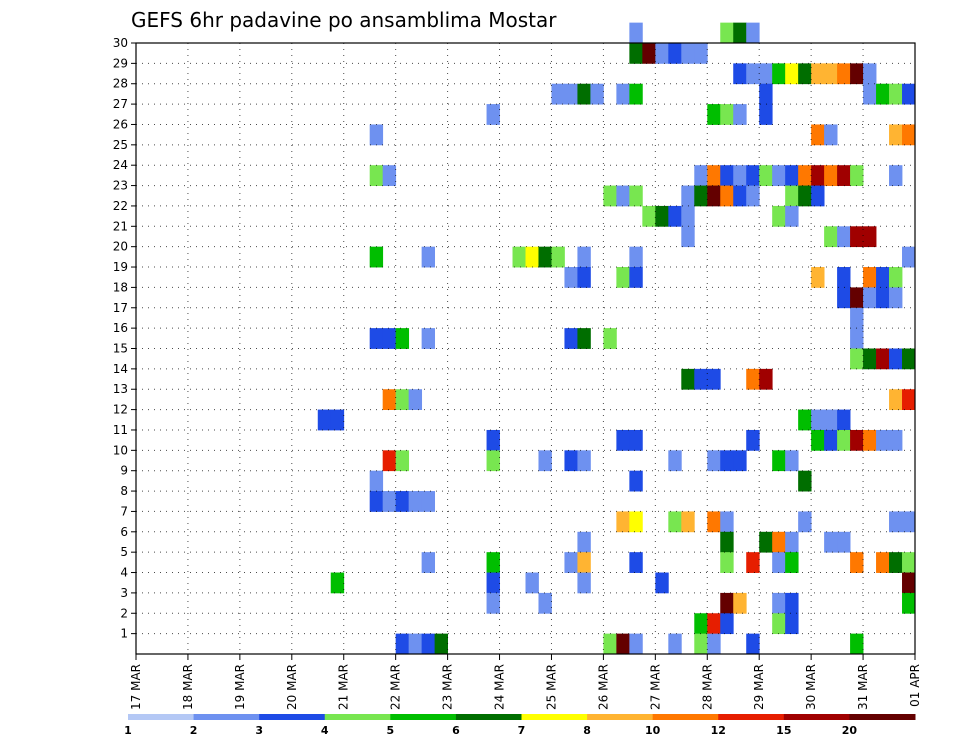 This screenshot has width=960, height=742. What do you see at coordinates (759, 687) in the screenshot?
I see `x-tick-label: 29 MAR` at bounding box center [759, 687].